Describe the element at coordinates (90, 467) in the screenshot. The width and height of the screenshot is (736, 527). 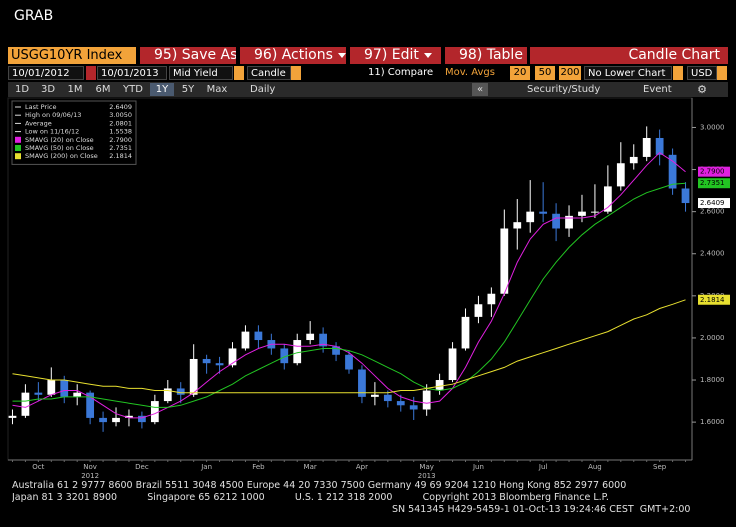
I see `x-tick-label: Nov` at that location.